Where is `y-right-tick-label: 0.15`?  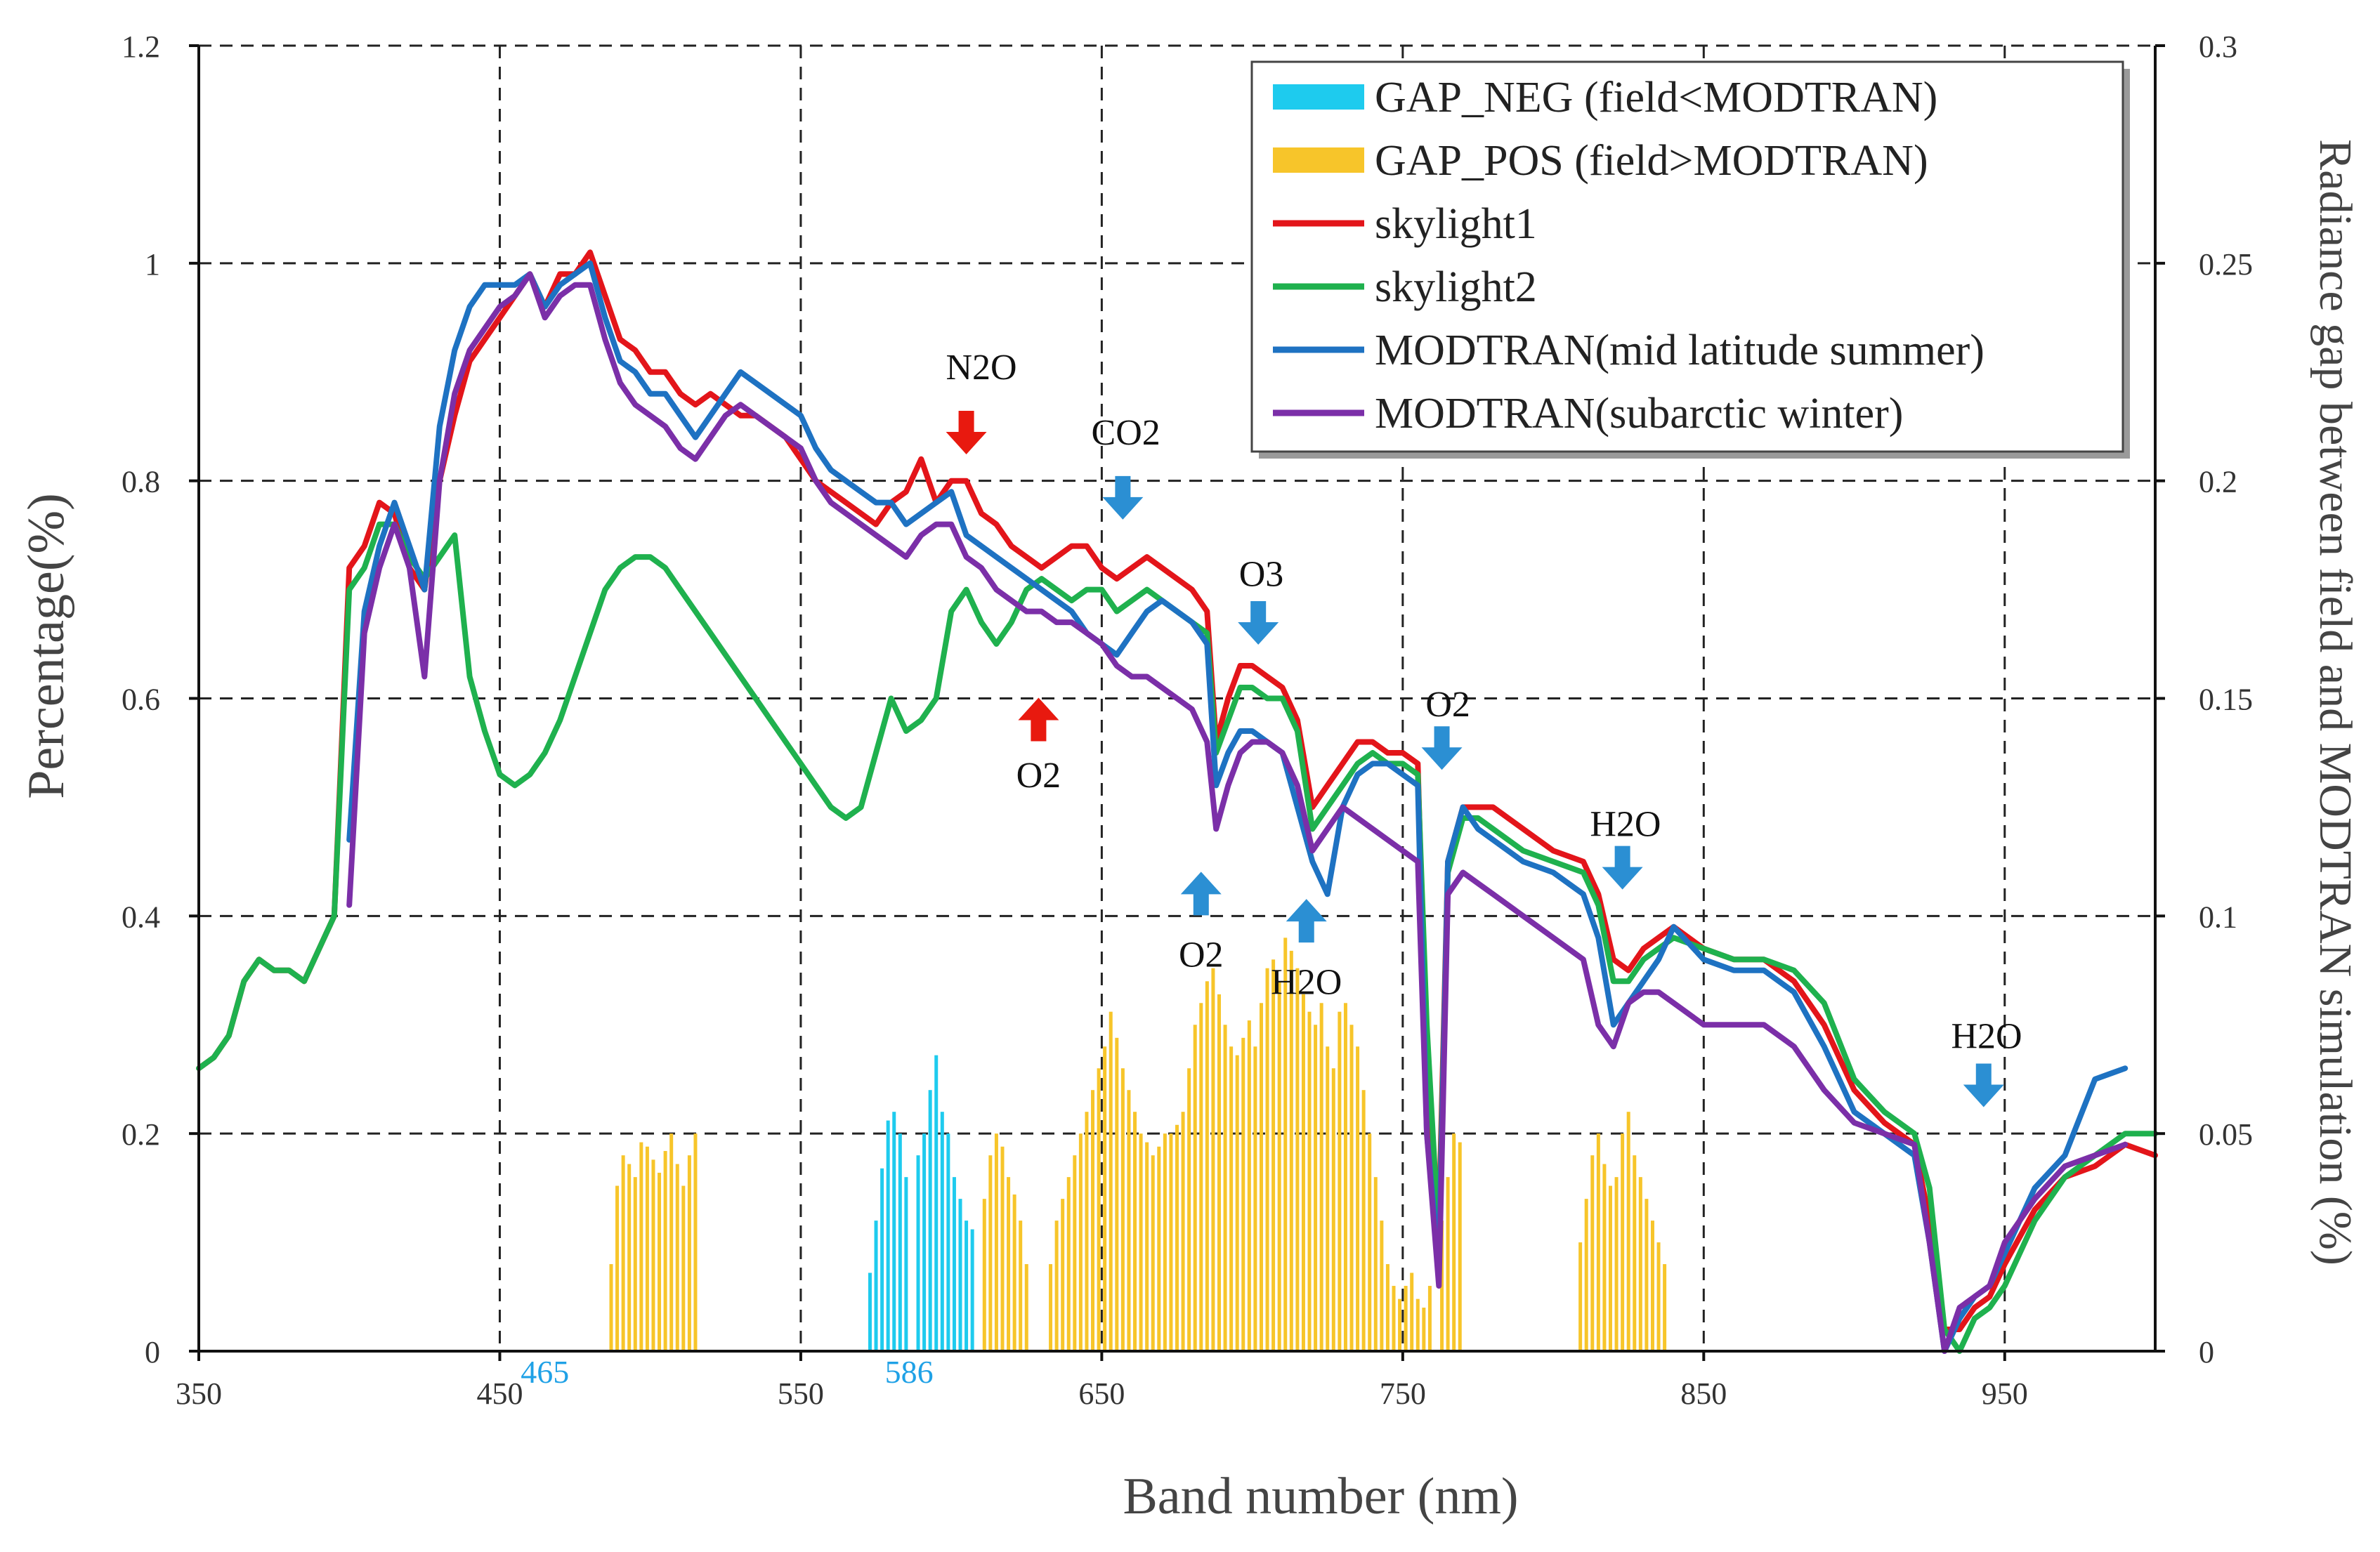 y-right-tick-label: 0.15 is located at coordinates (2226, 700).